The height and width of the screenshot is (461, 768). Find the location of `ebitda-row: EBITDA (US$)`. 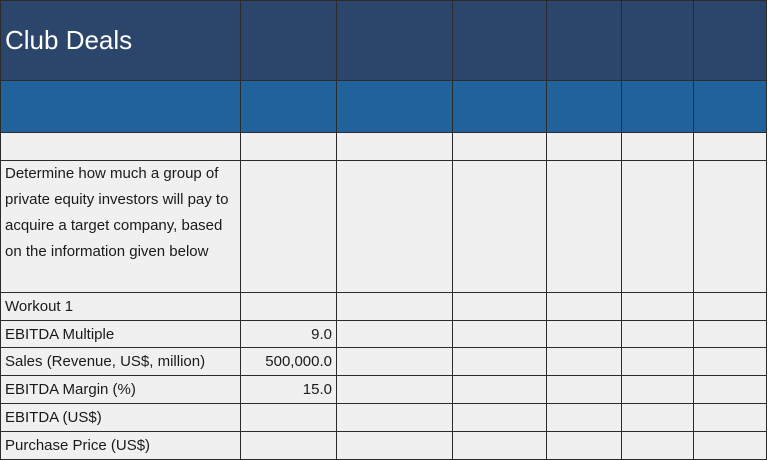

ebitda-row: EBITDA (US$) is located at coordinates (383, 417).